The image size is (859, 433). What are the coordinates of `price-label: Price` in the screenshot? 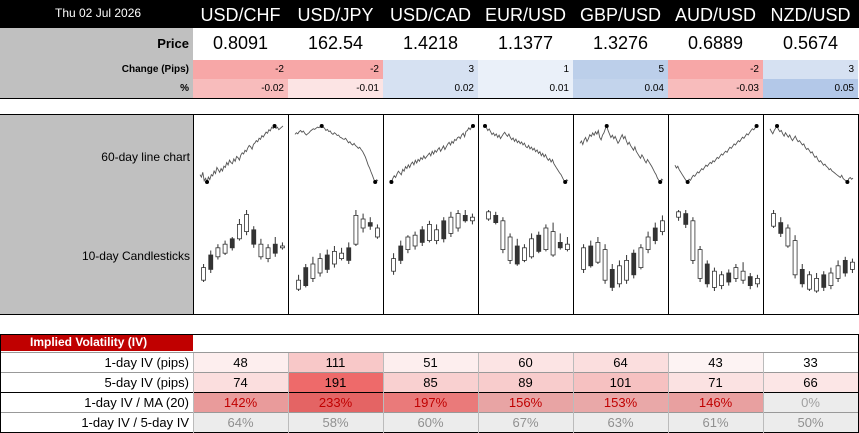 It's located at (96, 43).